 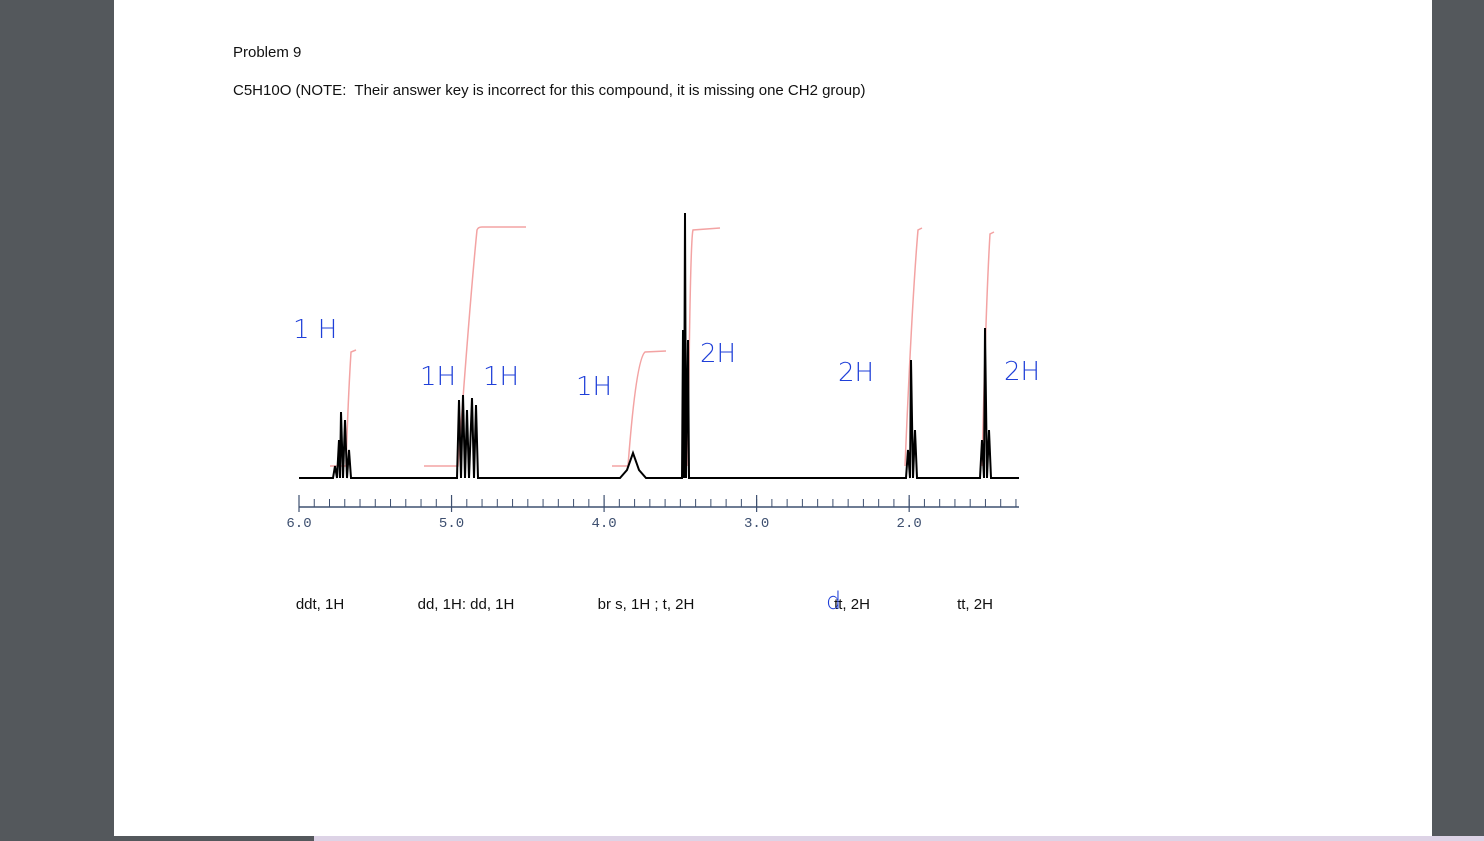 I want to click on assignment: dd, 1H, so click(x=466, y=604).